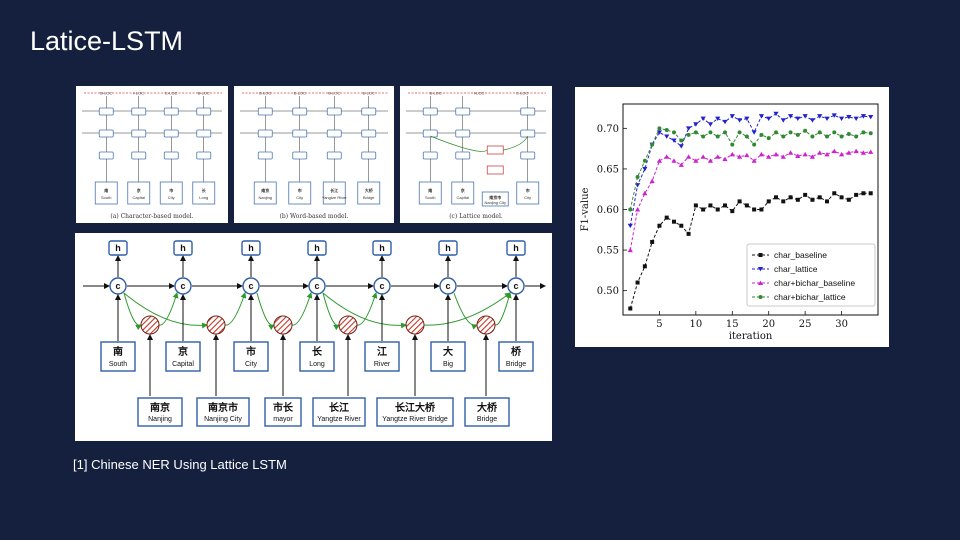 This screenshot has height=540, width=960. Describe the element at coordinates (800, 255) in the screenshot. I see `legend-label: char_baseline` at that location.